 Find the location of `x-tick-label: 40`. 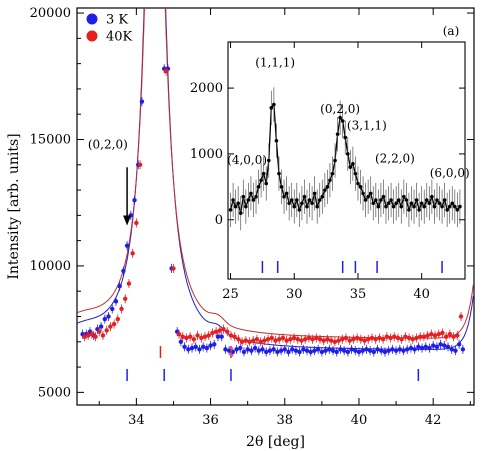

x-tick-label: 40 is located at coordinates (359, 420).